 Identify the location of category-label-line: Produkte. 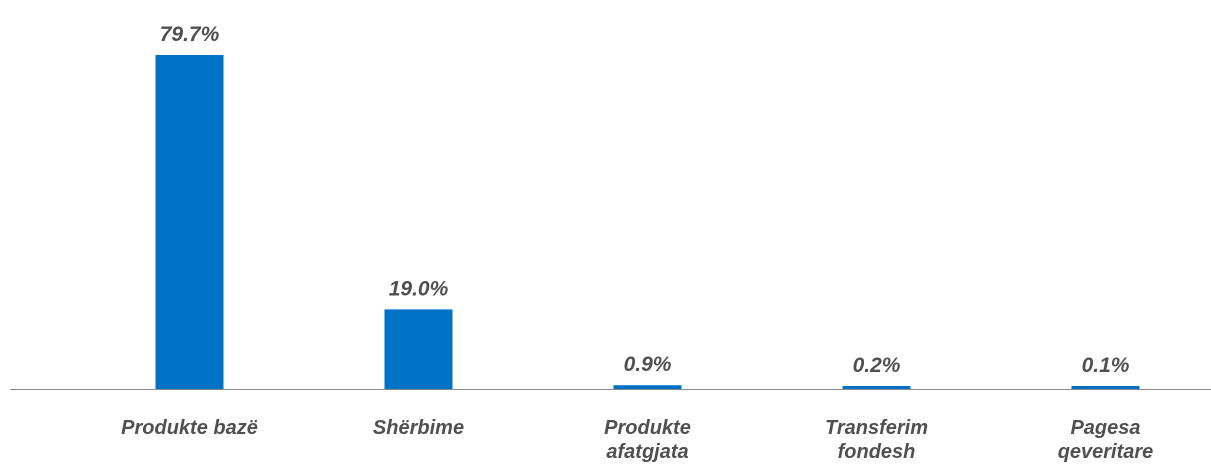
(647, 428).